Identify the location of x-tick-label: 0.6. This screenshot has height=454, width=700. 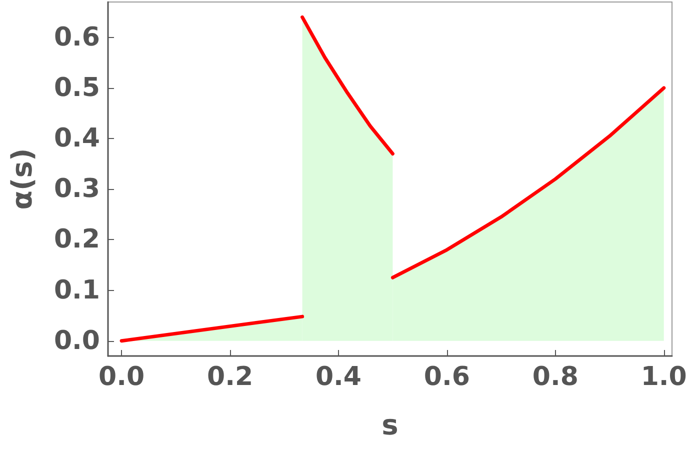
(447, 377).